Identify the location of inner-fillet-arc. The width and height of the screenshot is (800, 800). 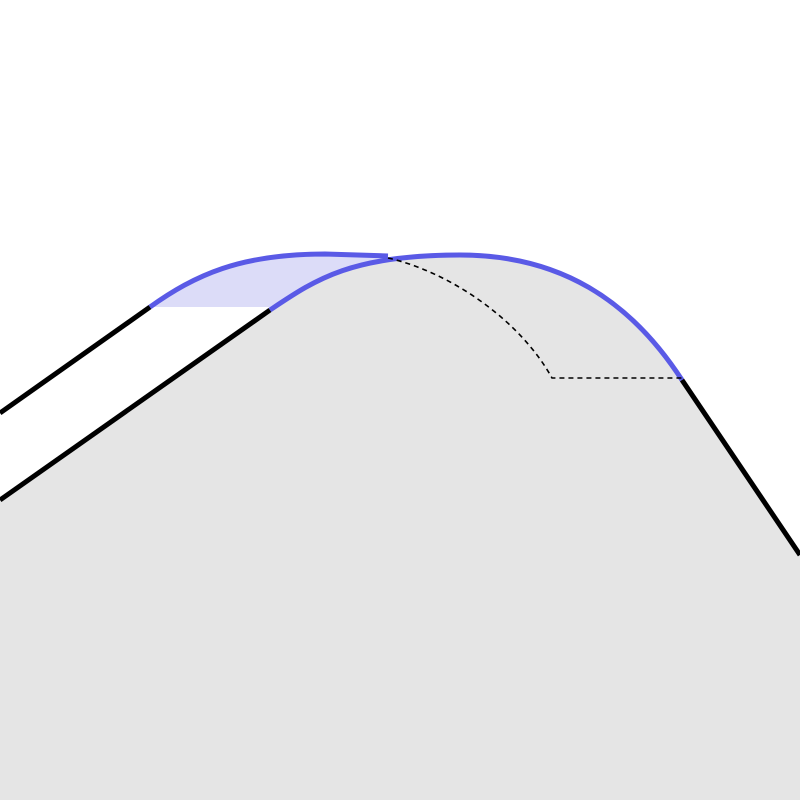
(476, 317).